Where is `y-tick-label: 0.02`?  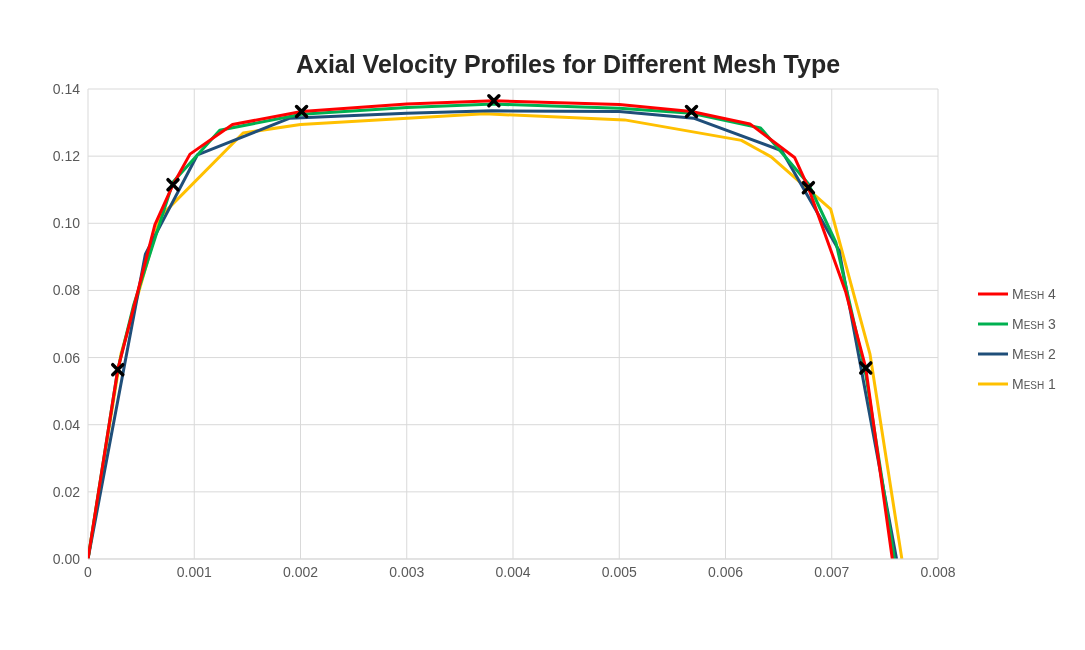 y-tick-label: 0.02 is located at coordinates (66, 491).